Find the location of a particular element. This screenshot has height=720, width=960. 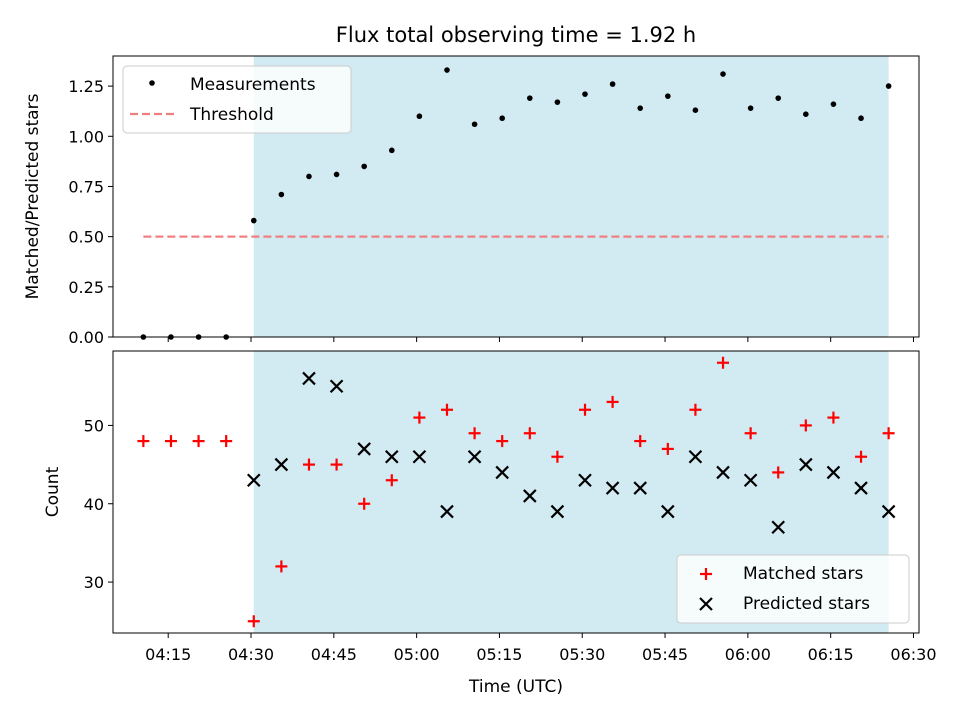

top-y-tick-label: 0.00 is located at coordinates (86, 337).